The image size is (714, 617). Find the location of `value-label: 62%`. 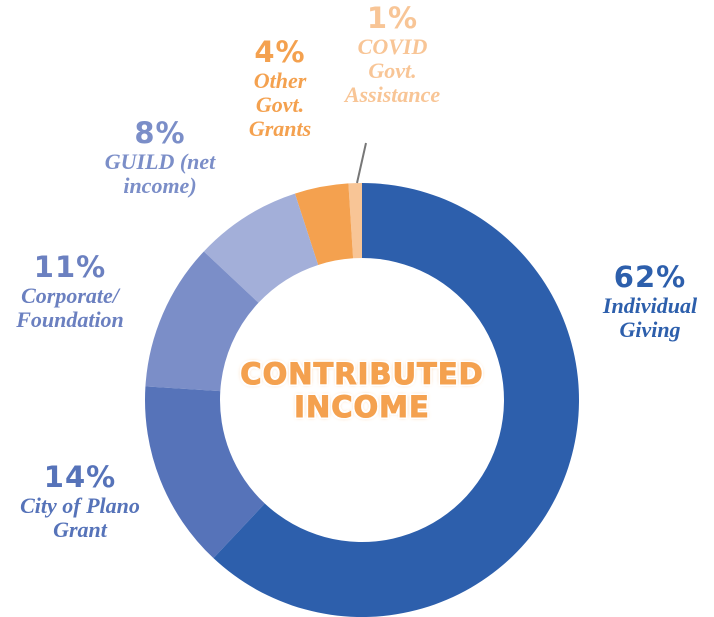

value-label: 62% is located at coordinates (650, 277).